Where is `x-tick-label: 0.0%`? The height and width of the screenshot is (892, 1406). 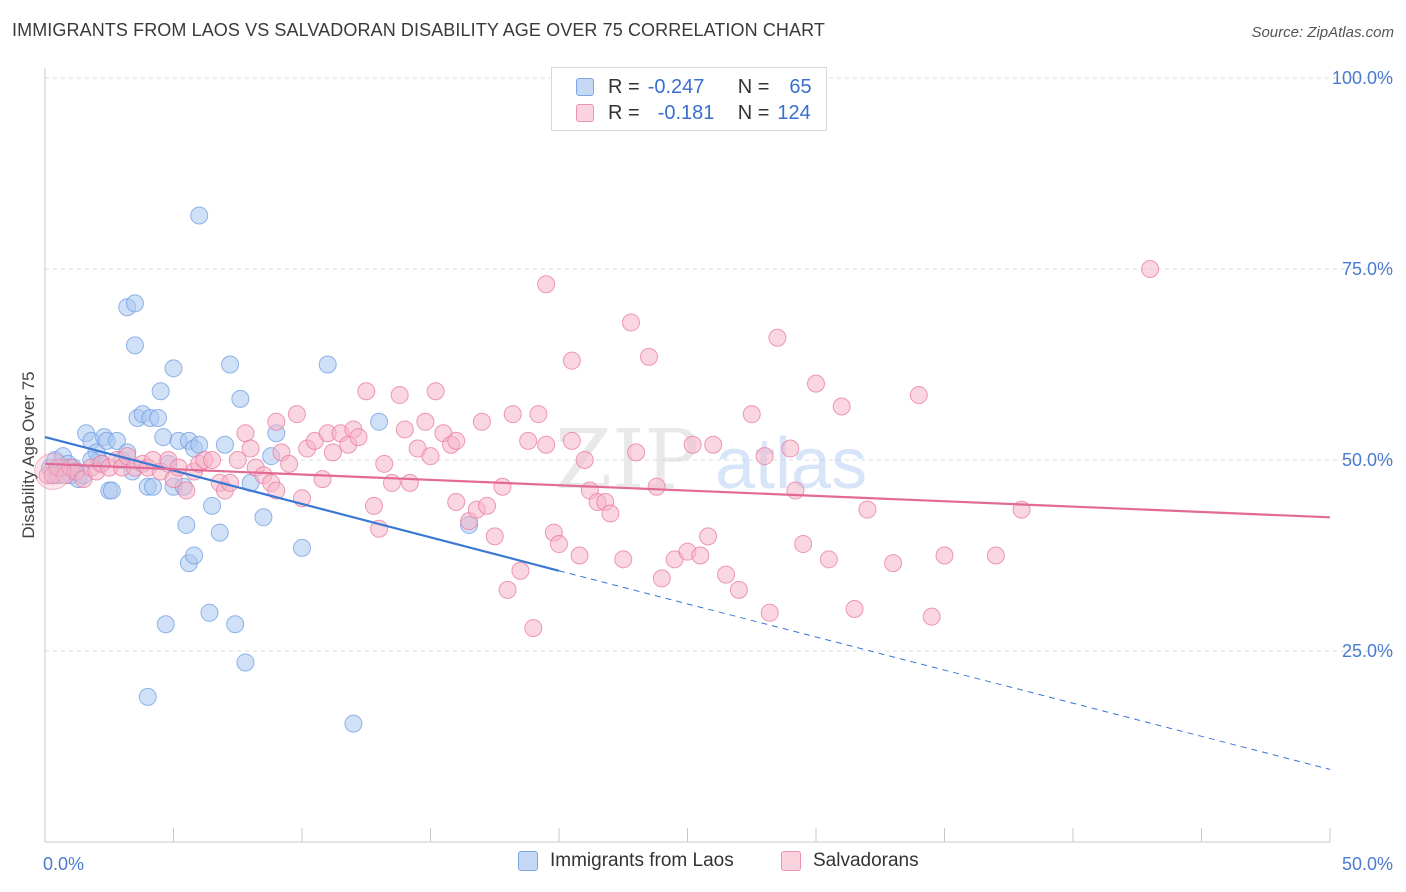 x-tick-label: 0.0% is located at coordinates (63, 864).